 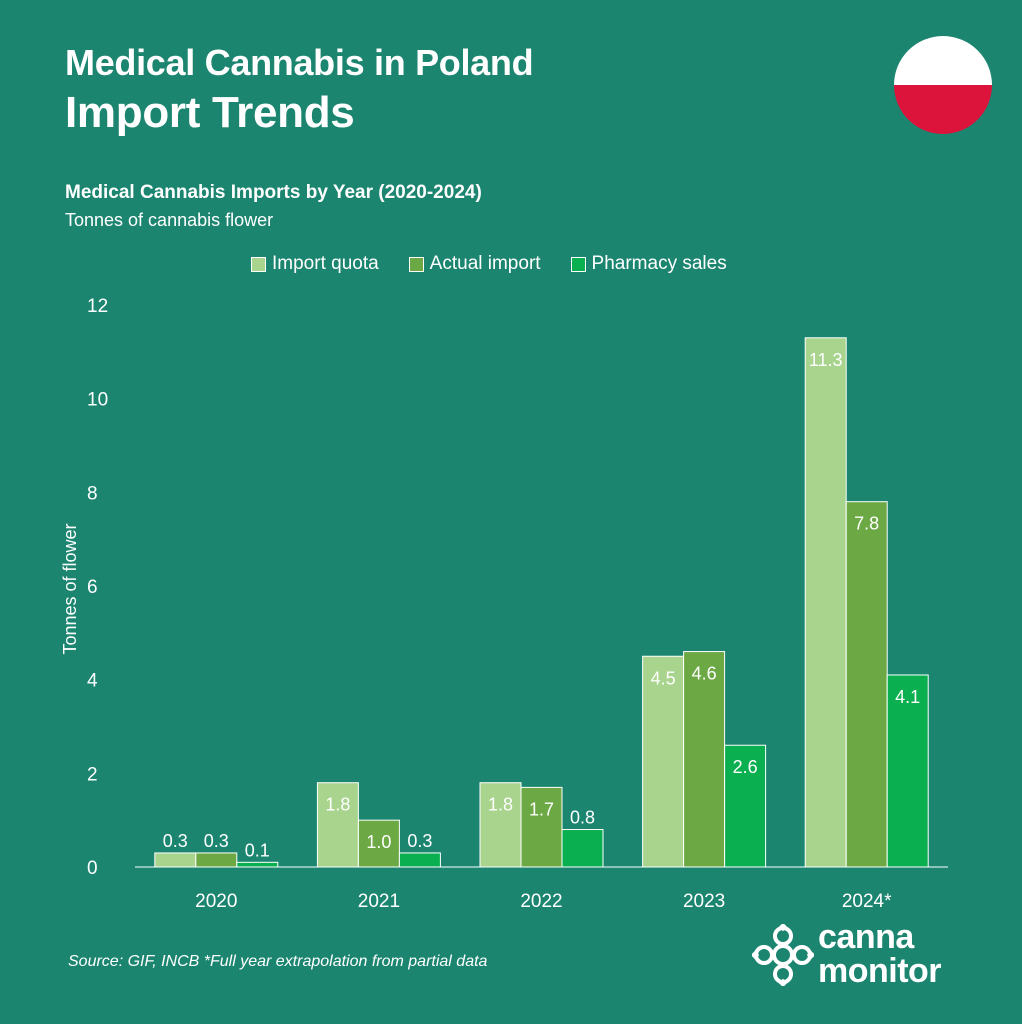 What do you see at coordinates (92, 774) in the screenshot?
I see `y-tick-label: 2` at bounding box center [92, 774].